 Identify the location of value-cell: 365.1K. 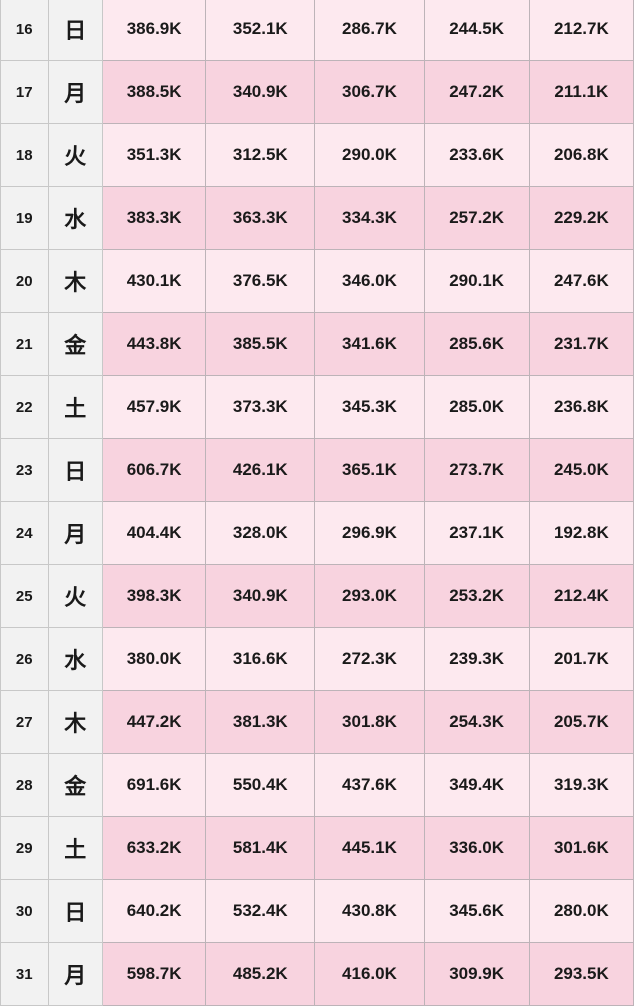
(369, 470).